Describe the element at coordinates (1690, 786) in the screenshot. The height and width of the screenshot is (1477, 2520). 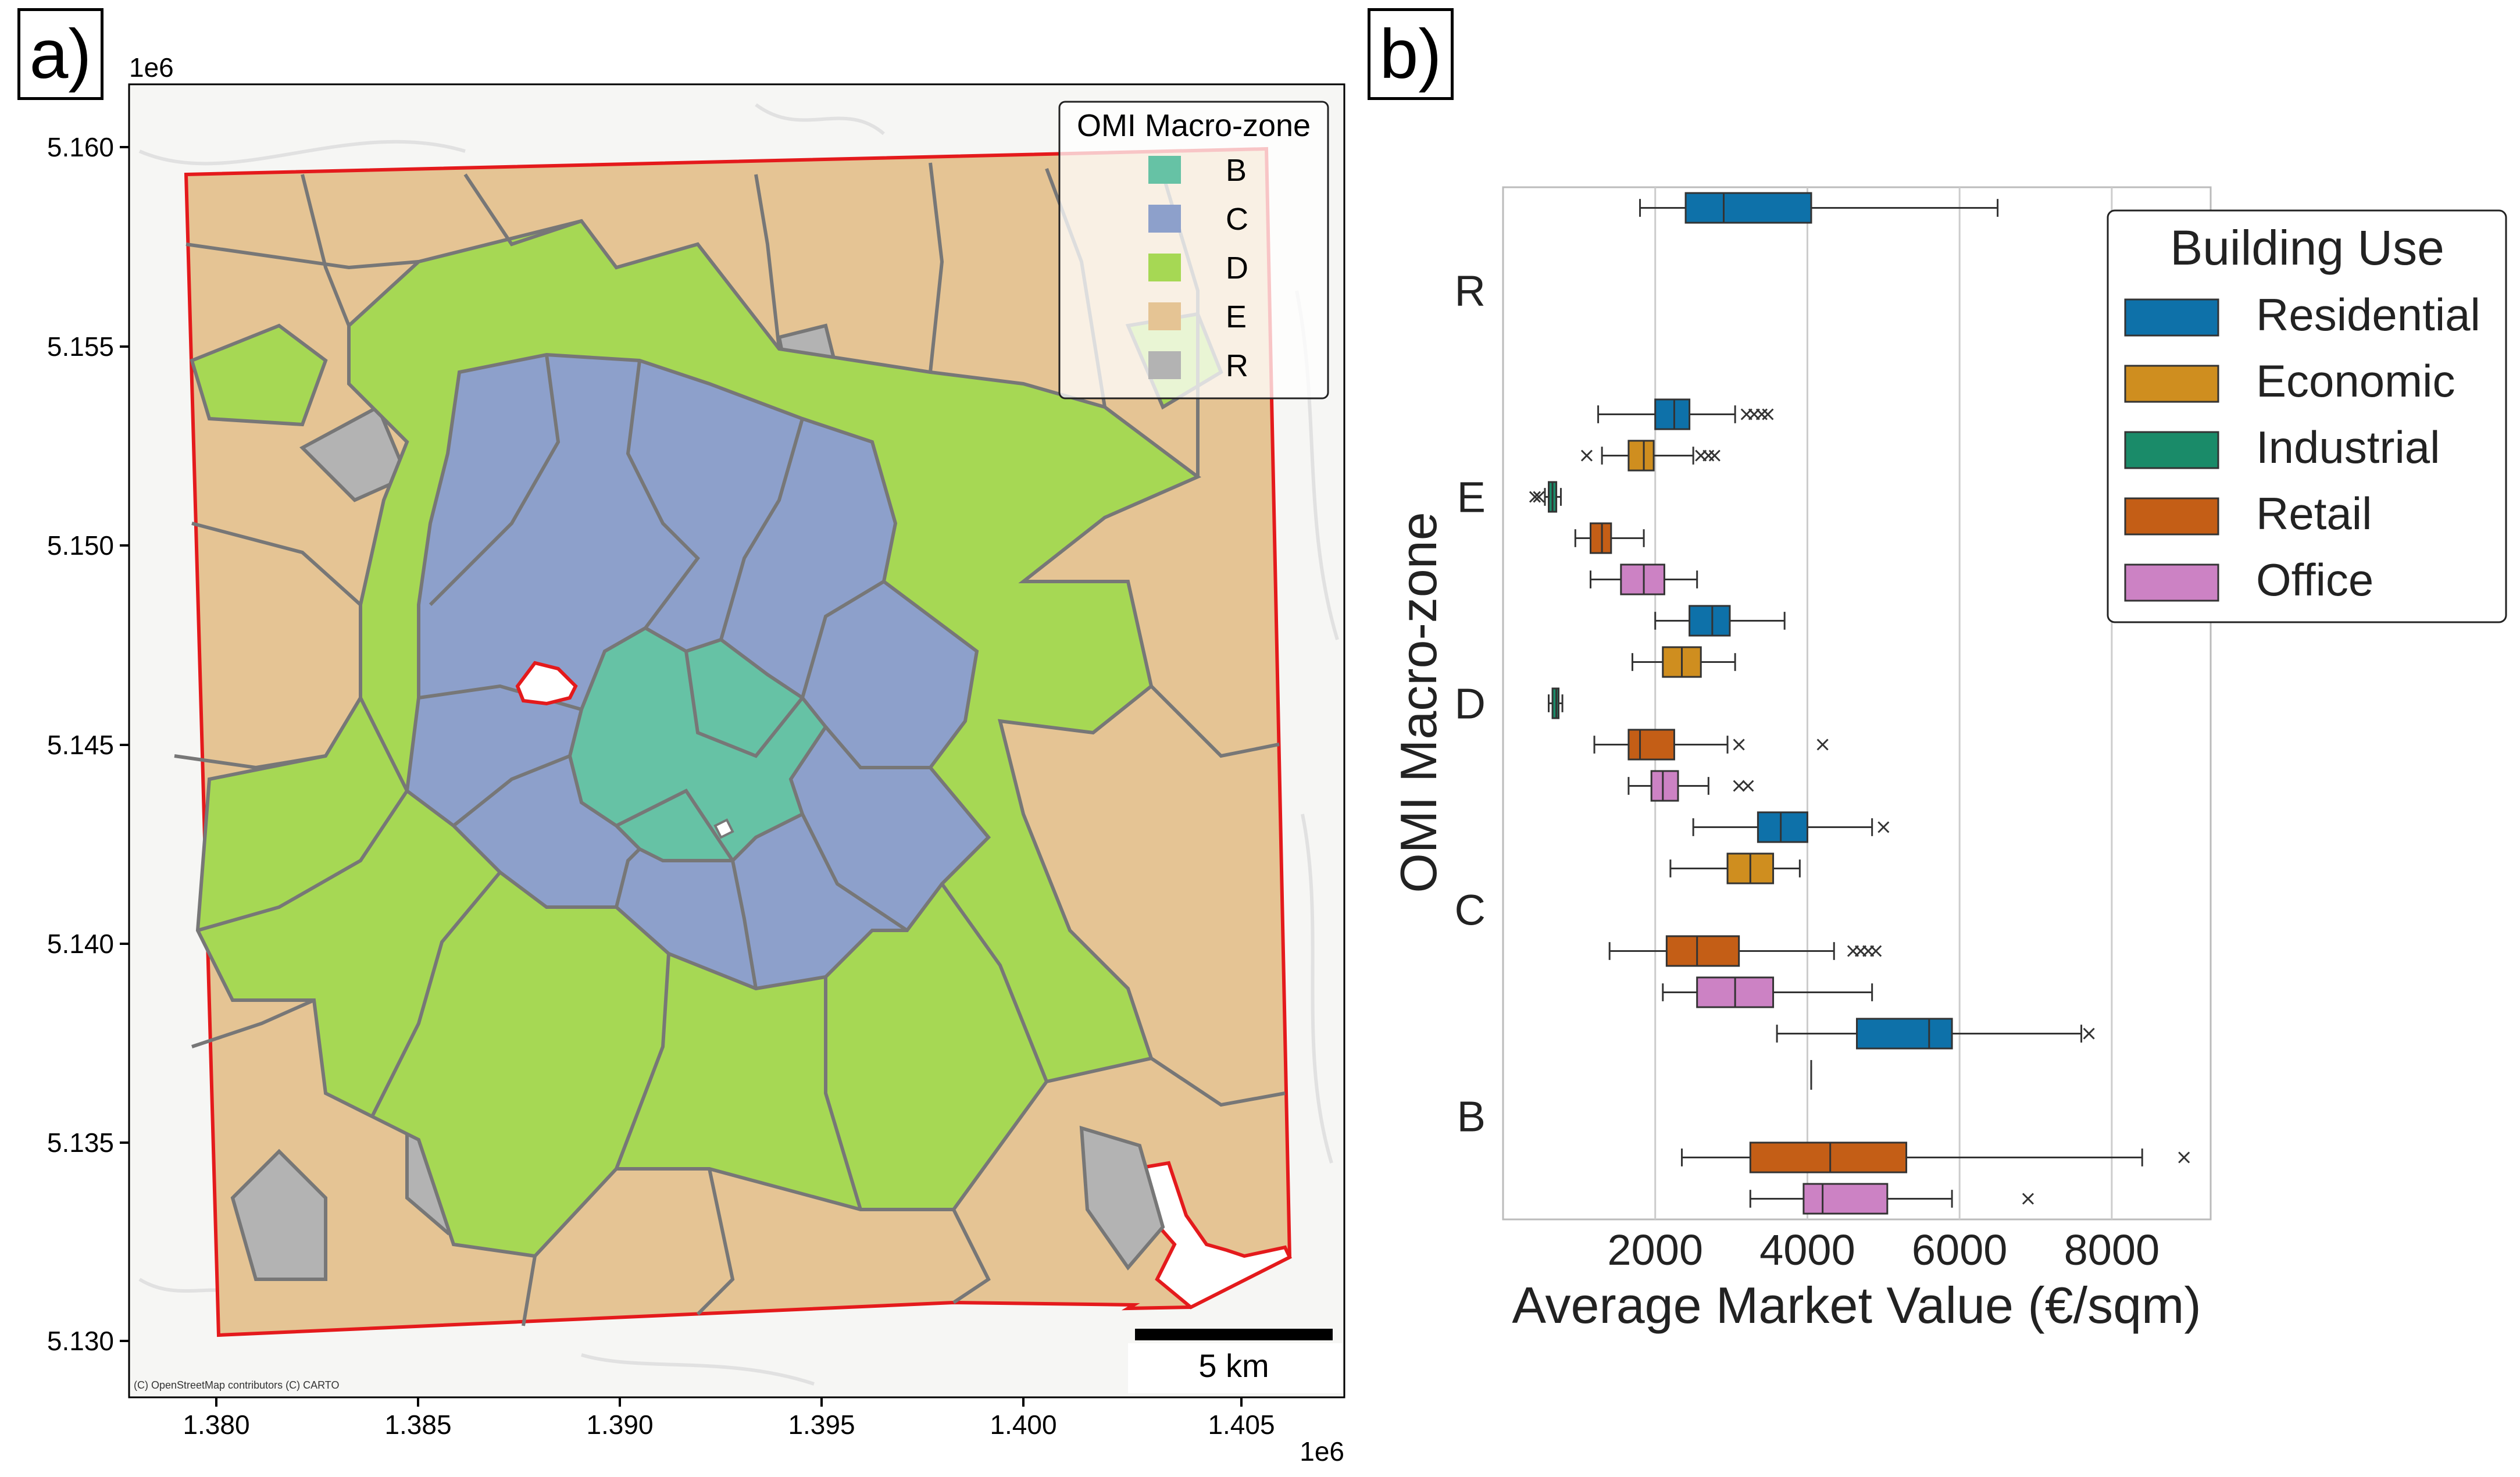
I see `box-d-office` at that location.